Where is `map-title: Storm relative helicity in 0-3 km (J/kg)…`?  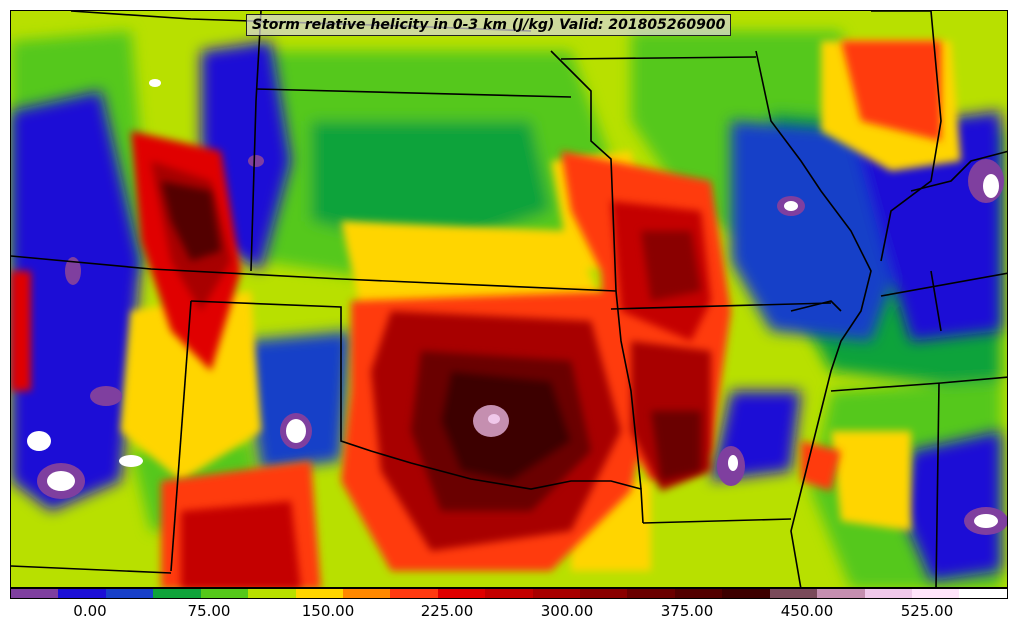
map-title: Storm relative helicity in 0-3 km (J/kg)… is located at coordinates (489, 25).